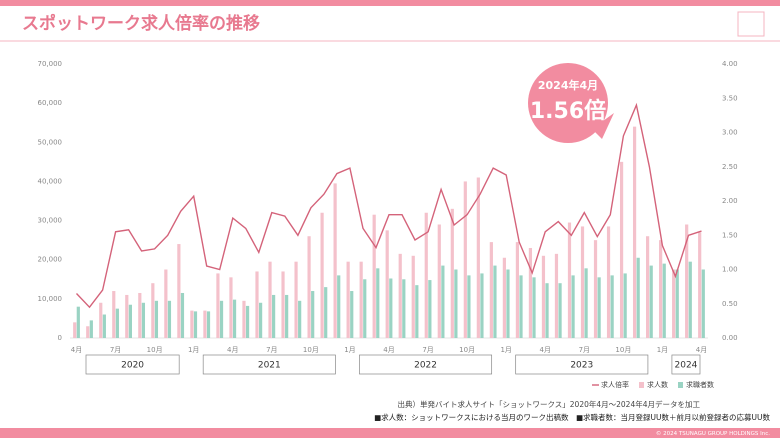 The width and height of the screenshot is (780, 438). I want to click on badge, so click(568, 103).